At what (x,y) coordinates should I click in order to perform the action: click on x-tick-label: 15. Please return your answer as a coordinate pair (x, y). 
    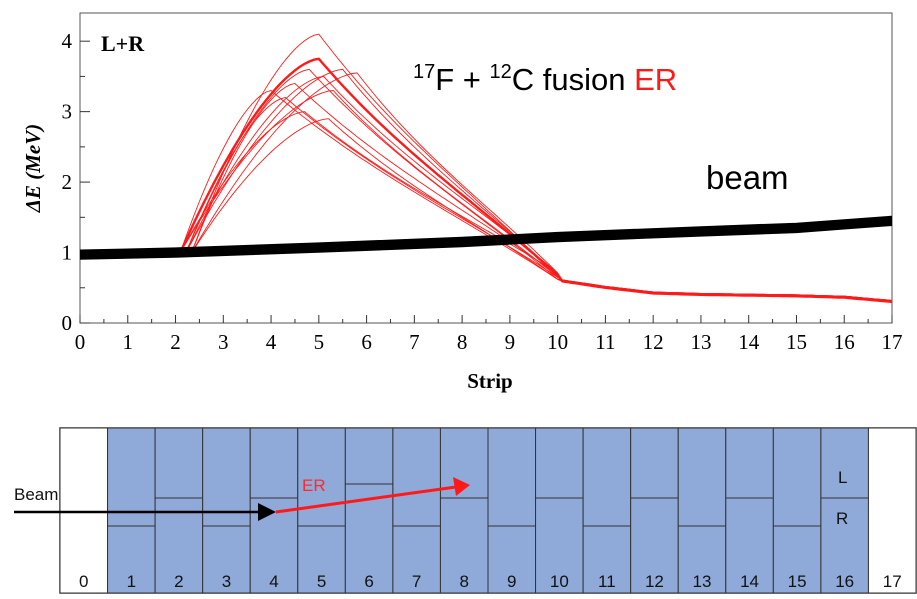
    Looking at the image, I should click on (796, 342).